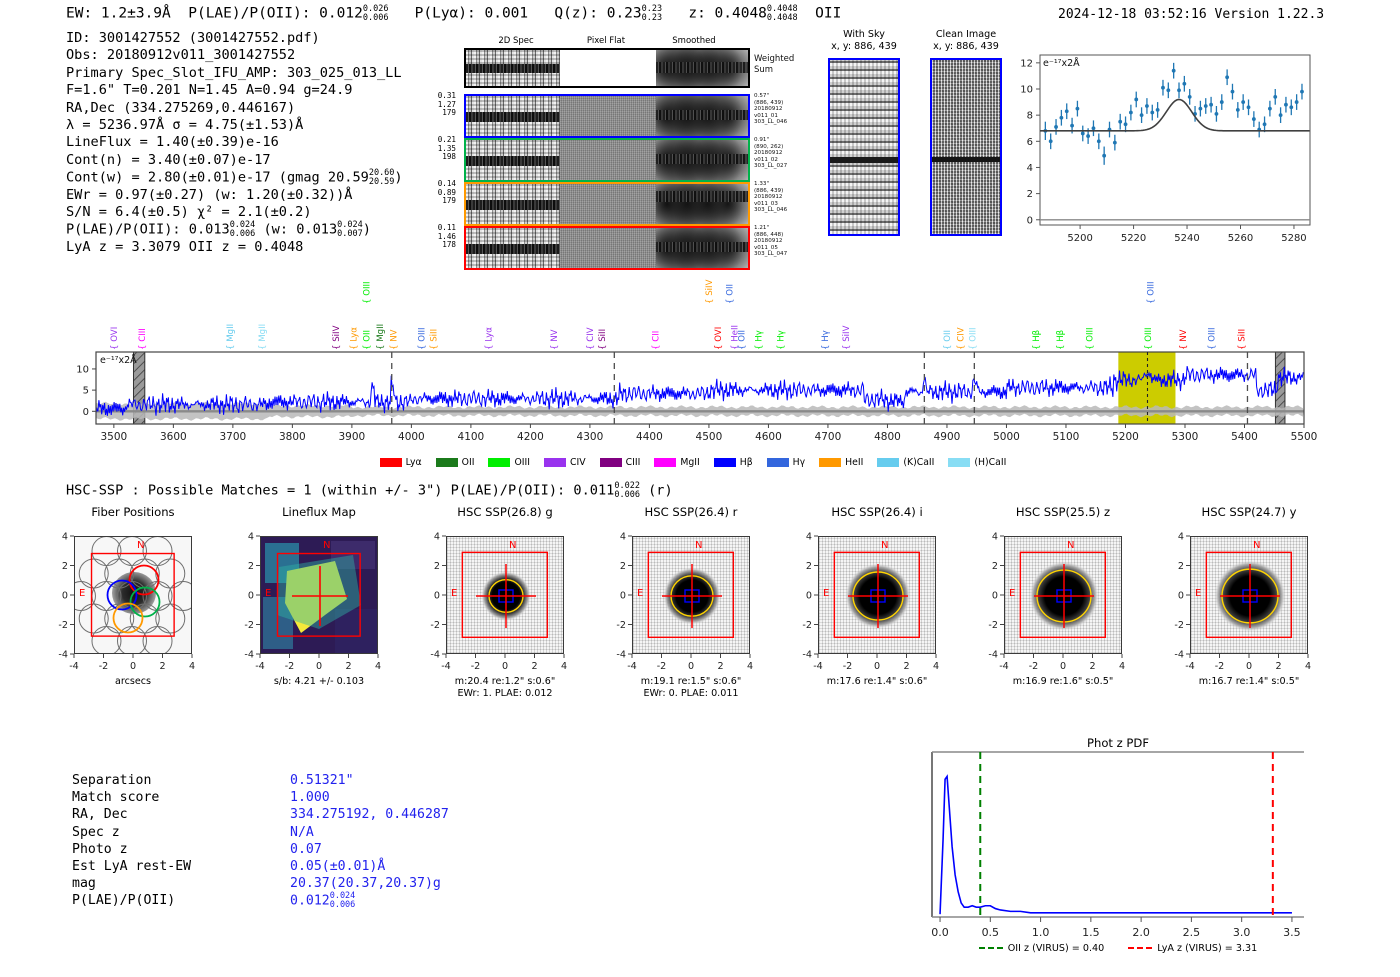 Image resolution: width=1400 pixels, height=977 pixels. I want to click on header-ew: EW: 1.2±3.9Å, so click(118, 13).